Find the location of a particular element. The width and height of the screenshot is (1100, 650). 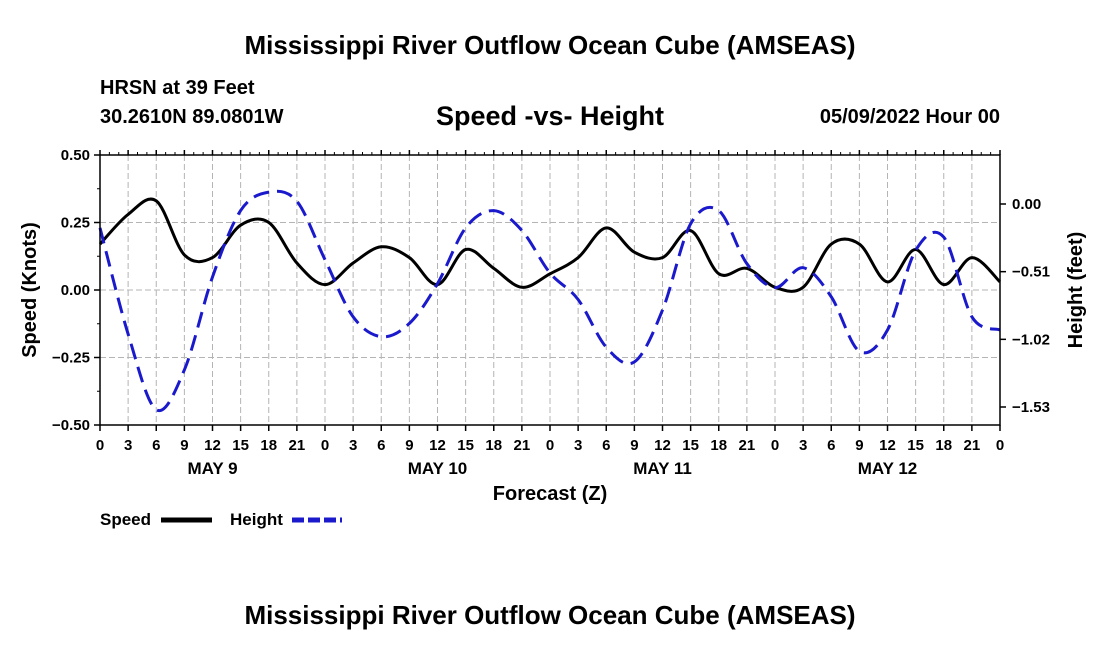

station-coordinates: 30.2610N 89.0801W is located at coordinates (192, 117).